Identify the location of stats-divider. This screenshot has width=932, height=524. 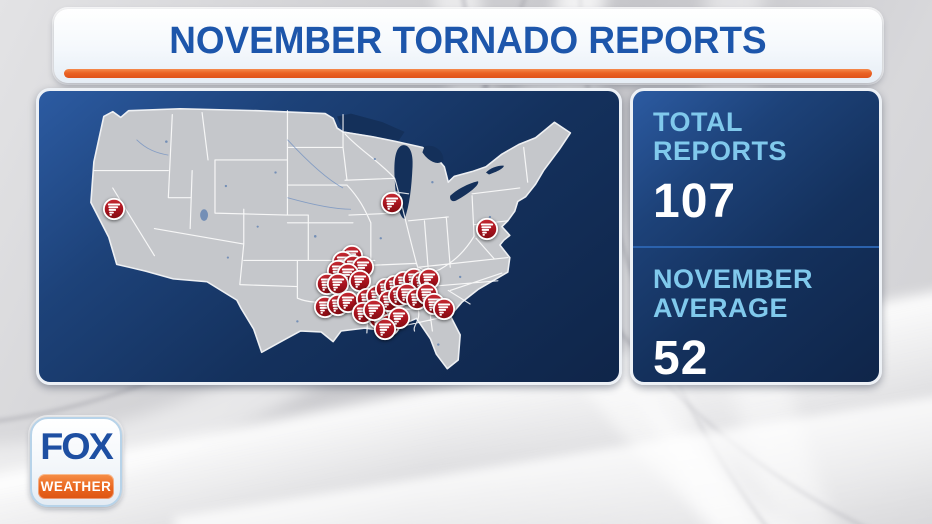
(756, 246).